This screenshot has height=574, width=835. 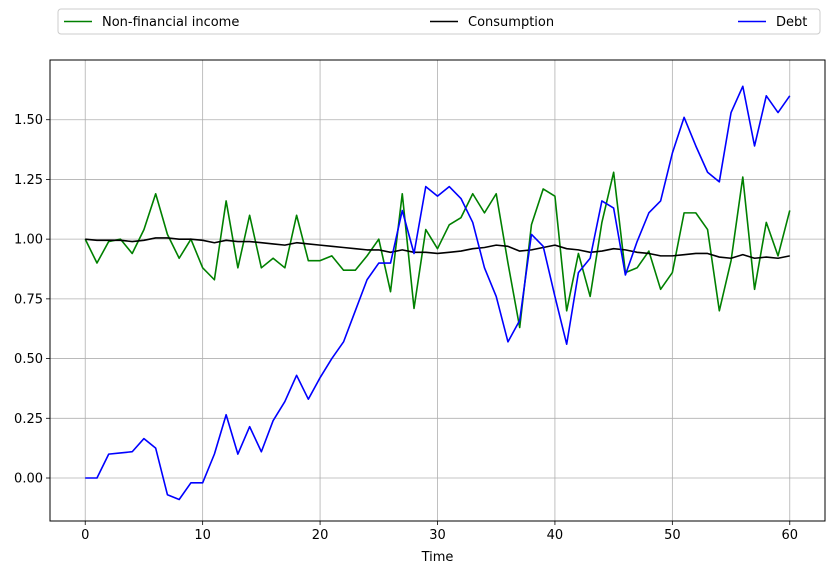 What do you see at coordinates (28, 240) in the screenshot?
I see `y-tick-label: 1.00` at bounding box center [28, 240].